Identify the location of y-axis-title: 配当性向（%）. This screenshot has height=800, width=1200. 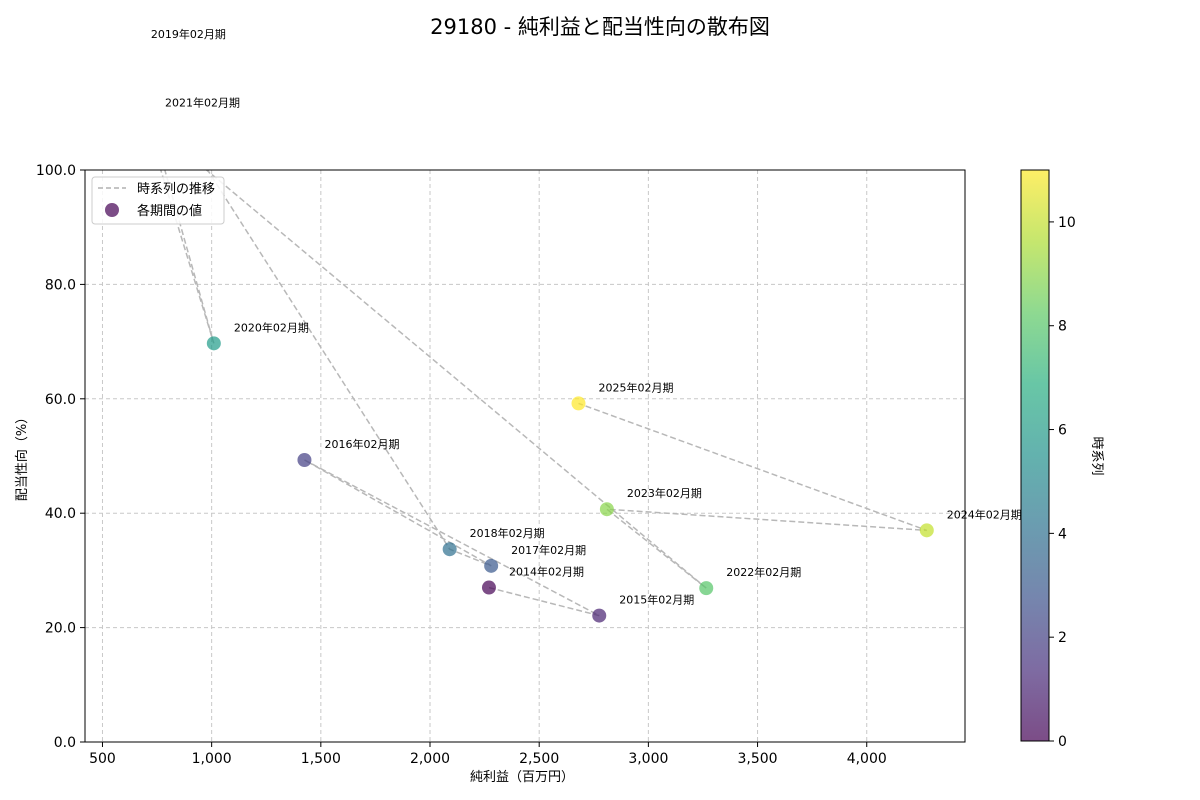
(22, 456).